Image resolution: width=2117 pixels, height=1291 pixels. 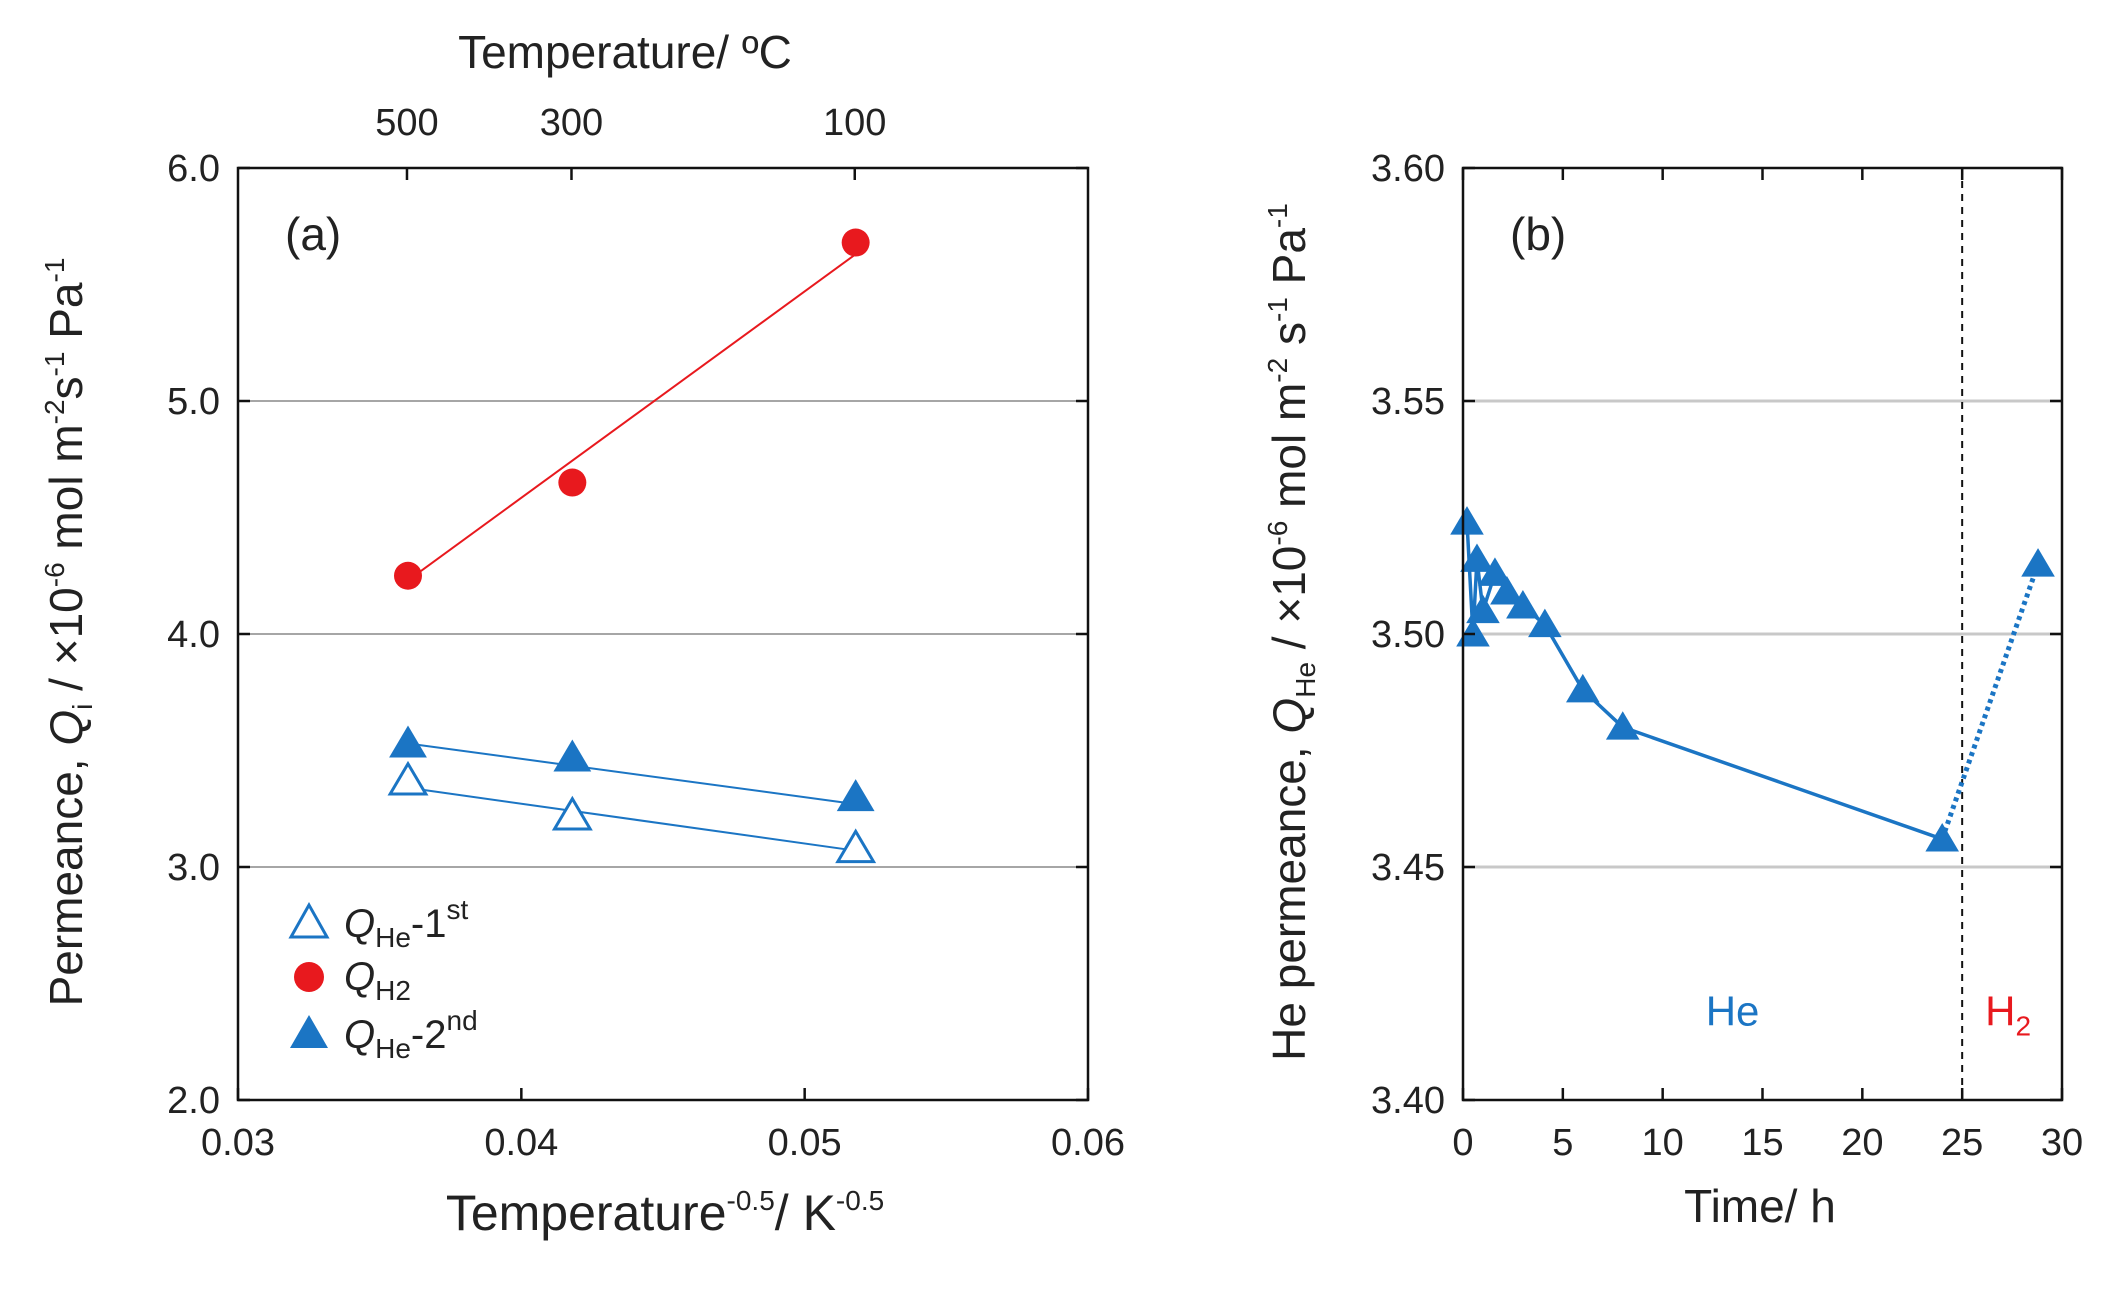 What do you see at coordinates (1762, 1143) in the screenshot?
I see `panel-b-x-tick-label: 15` at bounding box center [1762, 1143].